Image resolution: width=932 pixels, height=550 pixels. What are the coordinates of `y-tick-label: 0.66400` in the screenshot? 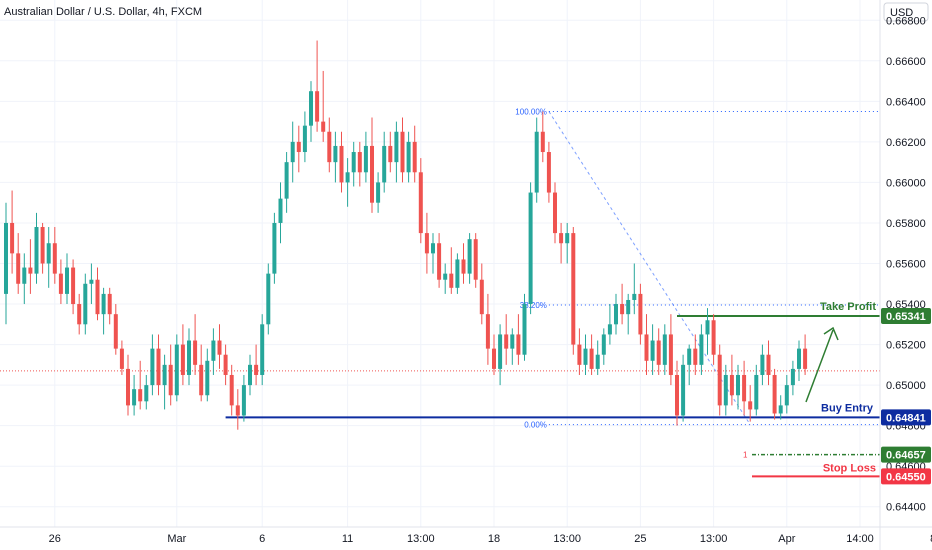 It's located at (906, 102).